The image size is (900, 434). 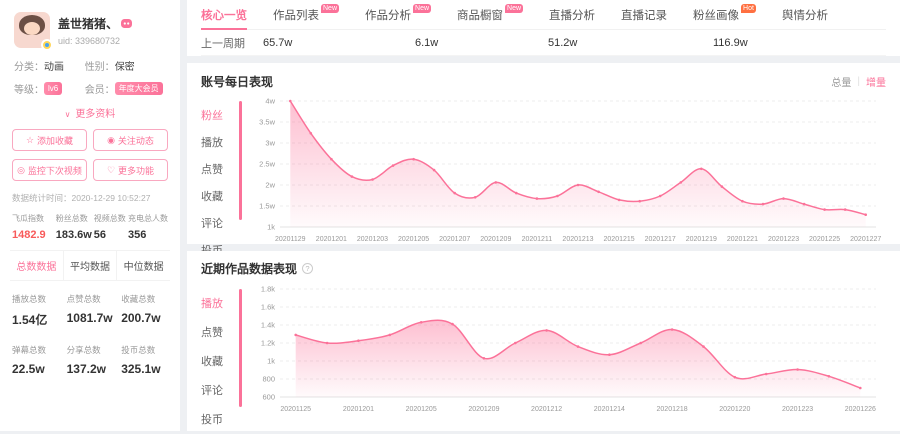 What do you see at coordinates (136, 170) in the screenshot?
I see `button-label: 更多功能` at bounding box center [136, 170].